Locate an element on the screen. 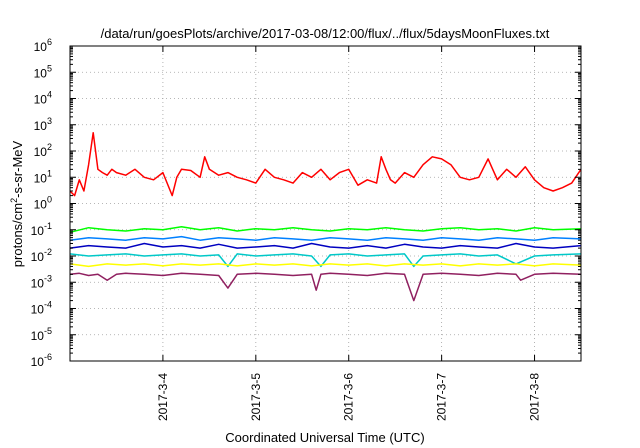 This screenshot has height=448, width=640. x-tick-label: 2017-3-5 is located at coordinates (256, 397).